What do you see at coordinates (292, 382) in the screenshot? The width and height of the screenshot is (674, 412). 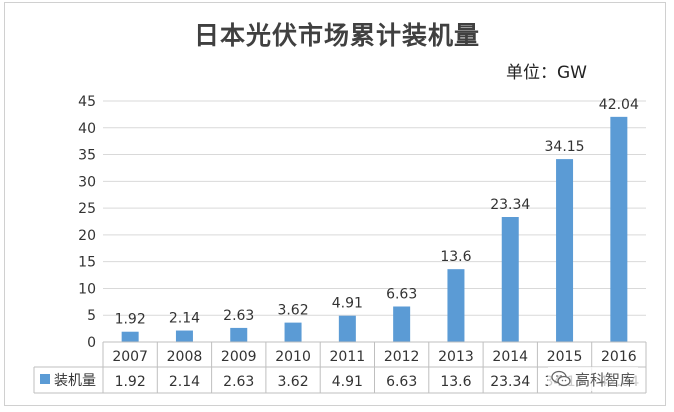 I see `table-value: 3.62` at bounding box center [292, 382].